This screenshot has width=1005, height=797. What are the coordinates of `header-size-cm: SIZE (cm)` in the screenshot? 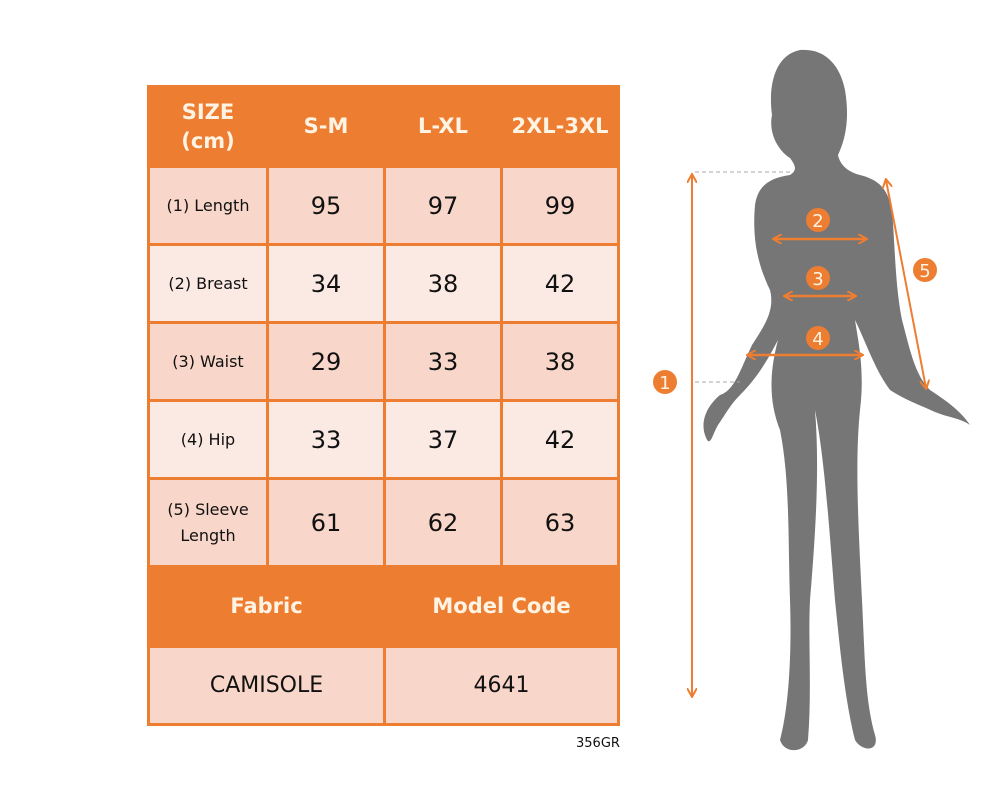 It's located at (208, 126).